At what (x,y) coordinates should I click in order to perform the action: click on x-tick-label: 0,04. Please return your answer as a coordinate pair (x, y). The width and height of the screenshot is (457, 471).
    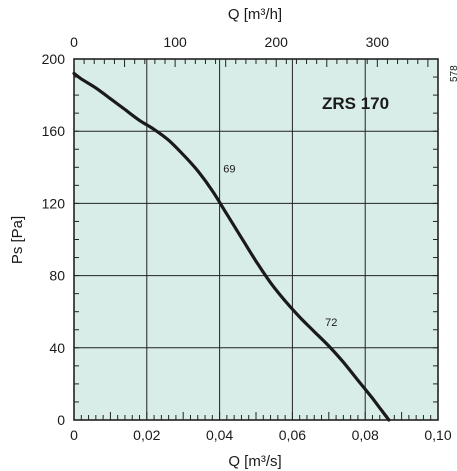
    Looking at the image, I should click on (219, 435).